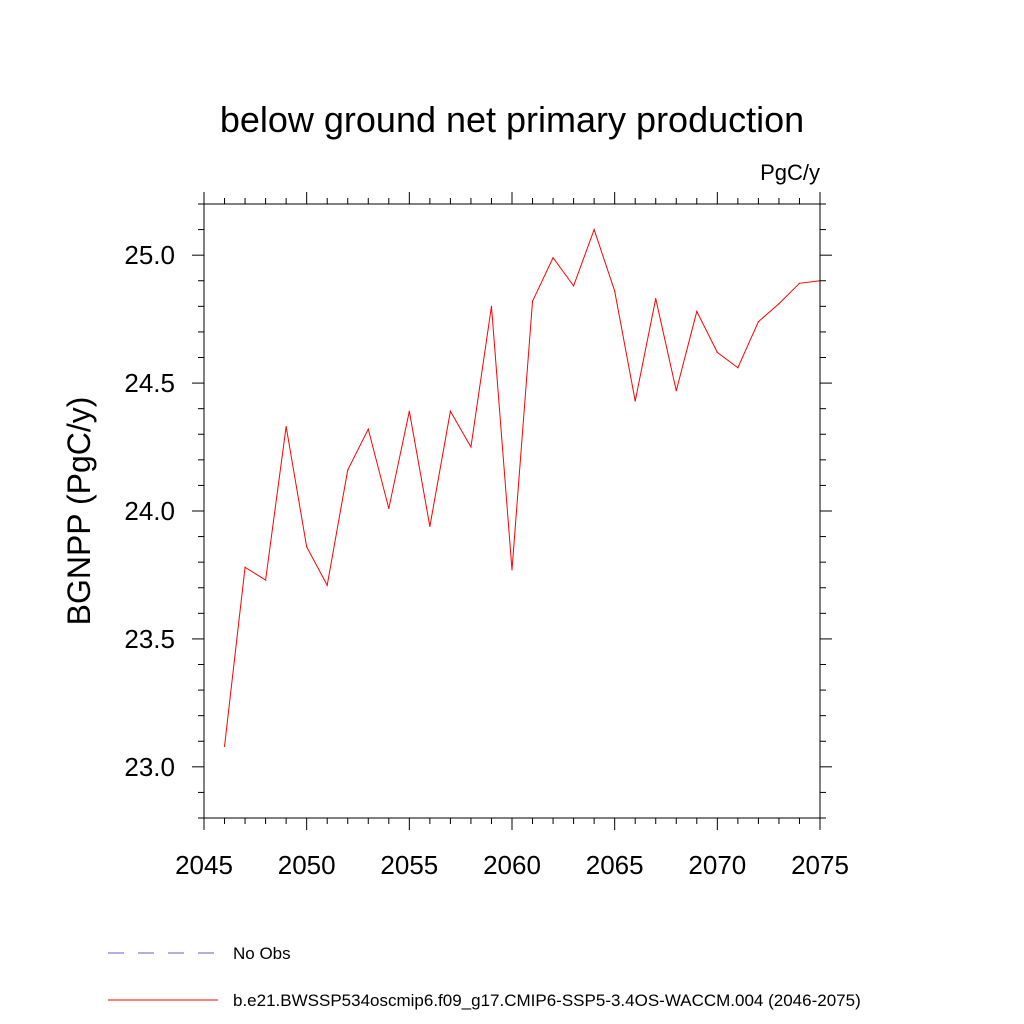 The width and height of the screenshot is (1024, 1024). What do you see at coordinates (820, 865) in the screenshot?
I see `x-tick-label: 2075` at bounding box center [820, 865].